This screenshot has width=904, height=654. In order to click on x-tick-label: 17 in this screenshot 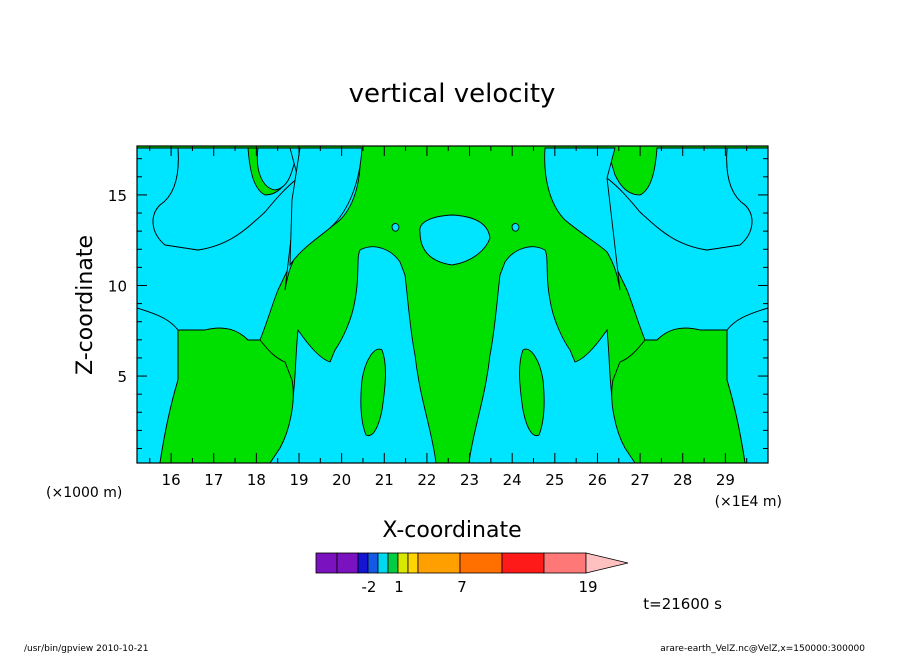, I will do `click(213, 480)`.